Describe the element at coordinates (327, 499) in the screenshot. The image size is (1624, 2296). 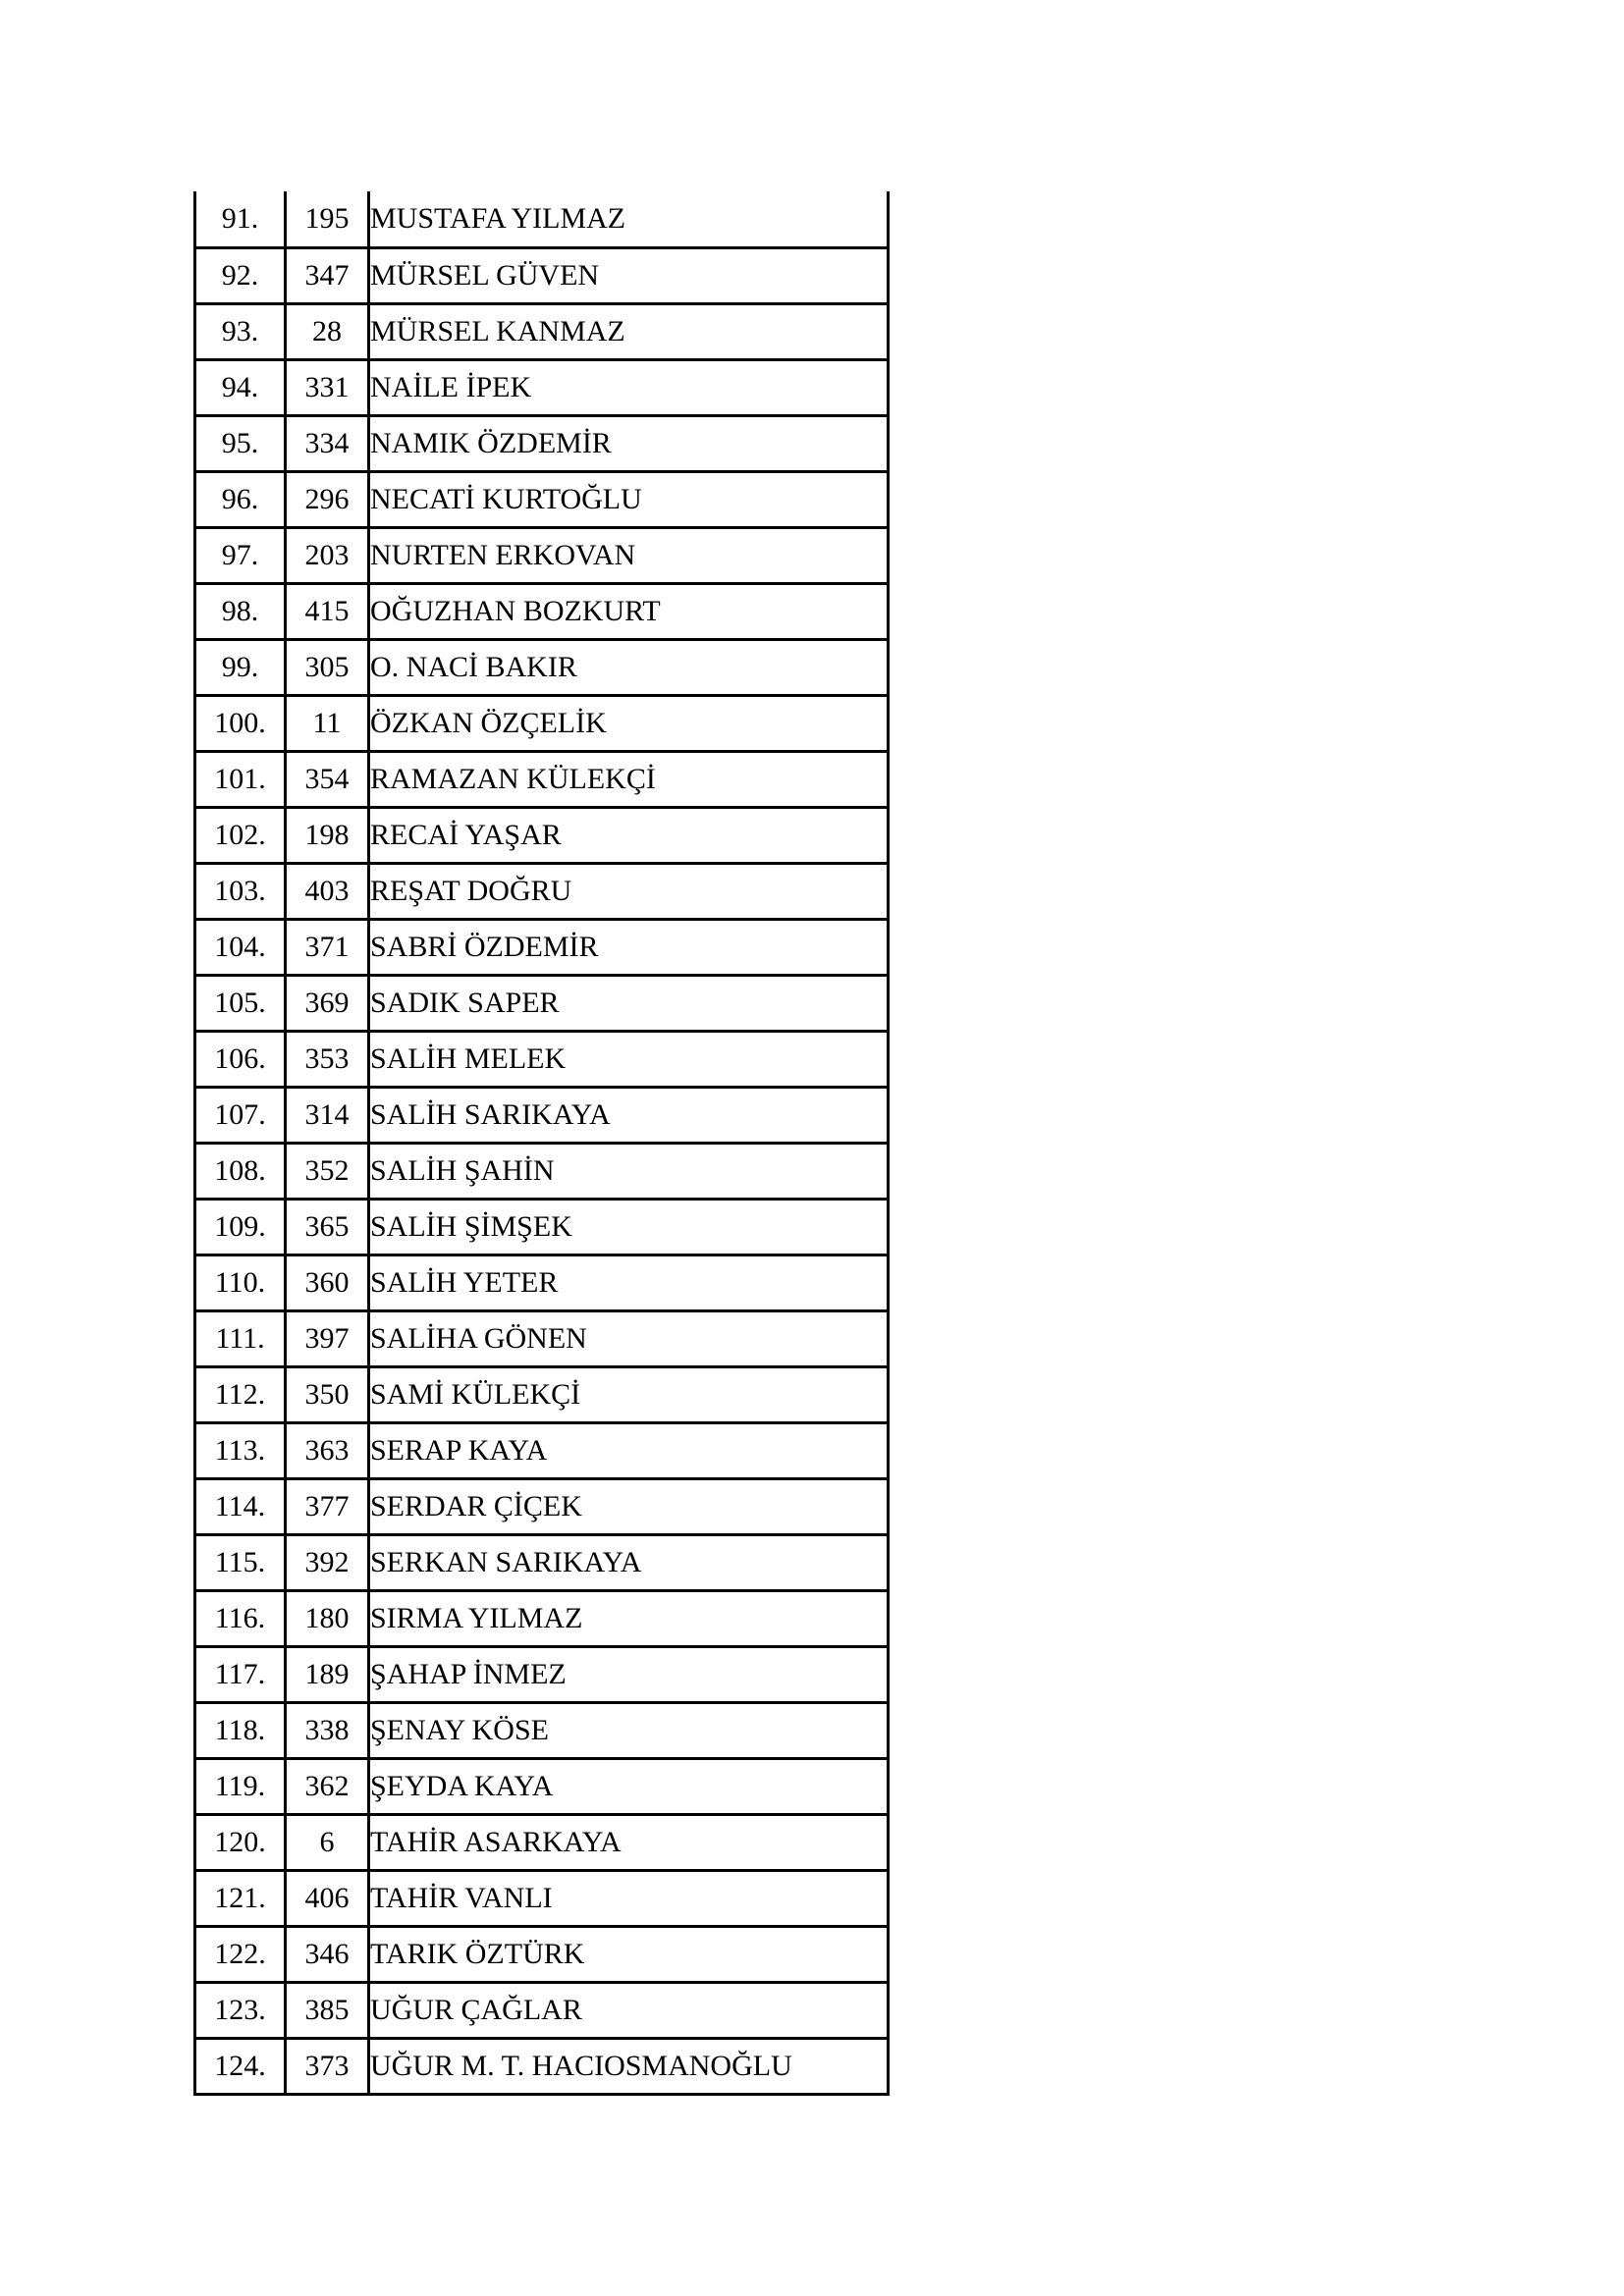
I see `number-cell: 296` at that location.